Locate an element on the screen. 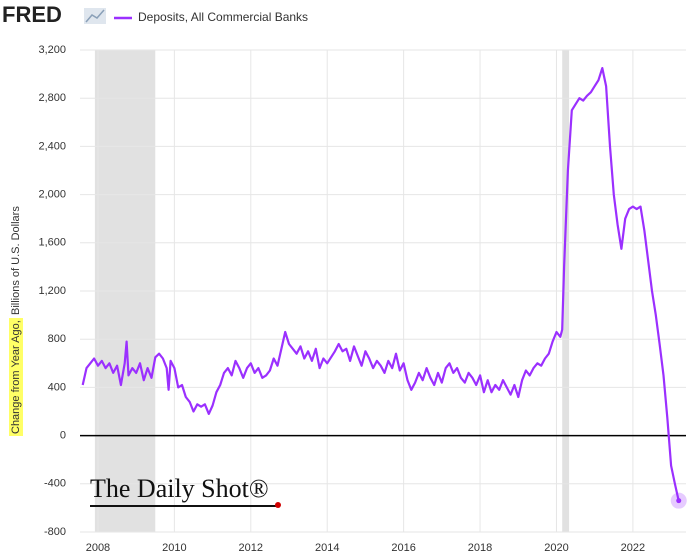 Image resolution: width=691 pixels, height=557 pixels. y-label-part: Change from Year Ago, is located at coordinates (16, 377).